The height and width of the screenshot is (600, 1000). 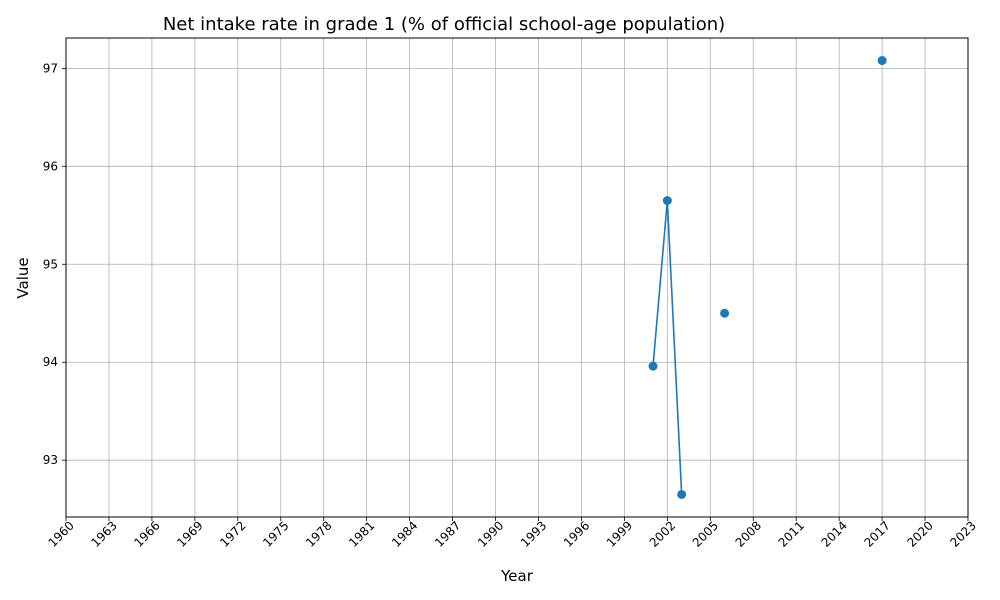 What do you see at coordinates (517, 576) in the screenshot?
I see `x-axis-label: Year` at bounding box center [517, 576].